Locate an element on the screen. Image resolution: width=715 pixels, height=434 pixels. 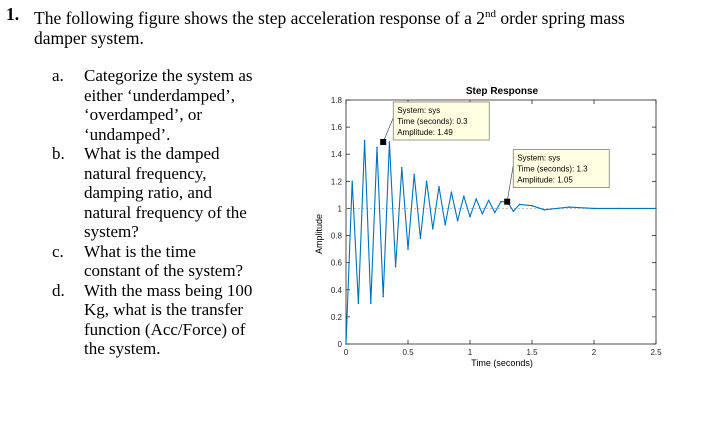
question-line1-post: order spring mass is located at coordinates (560, 17).